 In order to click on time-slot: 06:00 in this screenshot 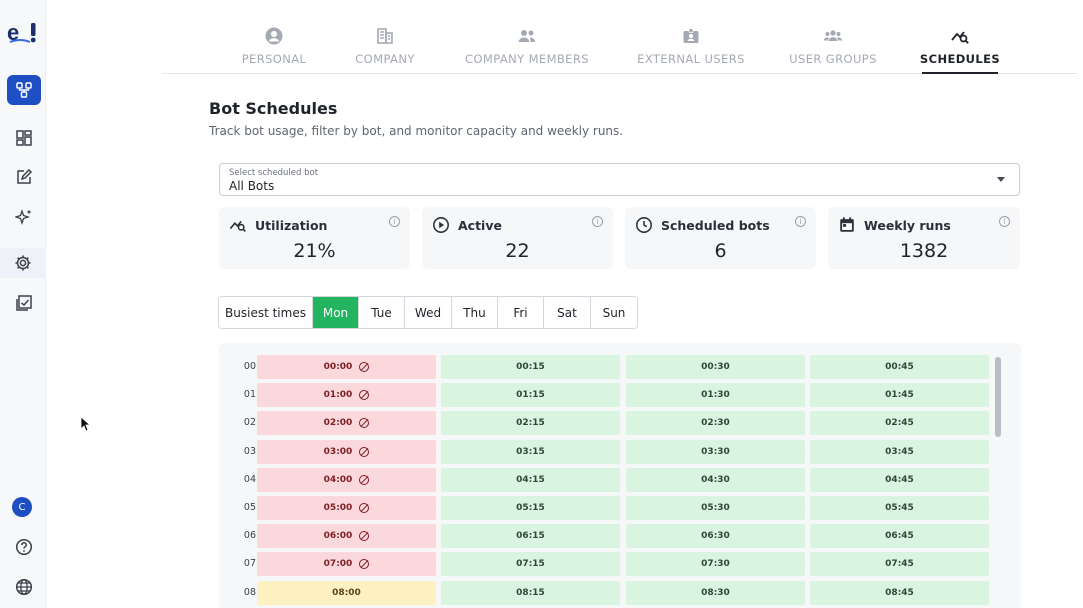, I will do `click(346, 536)`.